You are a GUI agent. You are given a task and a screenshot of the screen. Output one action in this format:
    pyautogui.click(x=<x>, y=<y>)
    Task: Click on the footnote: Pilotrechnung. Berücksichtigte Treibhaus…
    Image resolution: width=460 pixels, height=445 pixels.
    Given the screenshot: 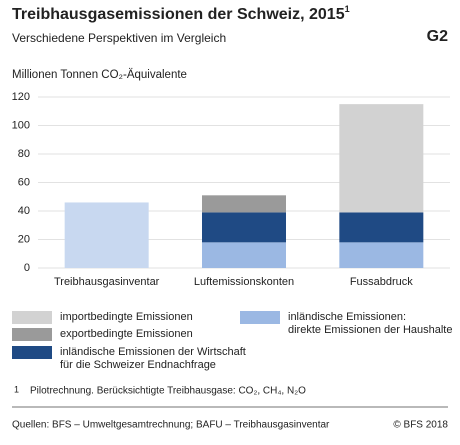 What is the action you would take?
    pyautogui.click(x=168, y=391)
    